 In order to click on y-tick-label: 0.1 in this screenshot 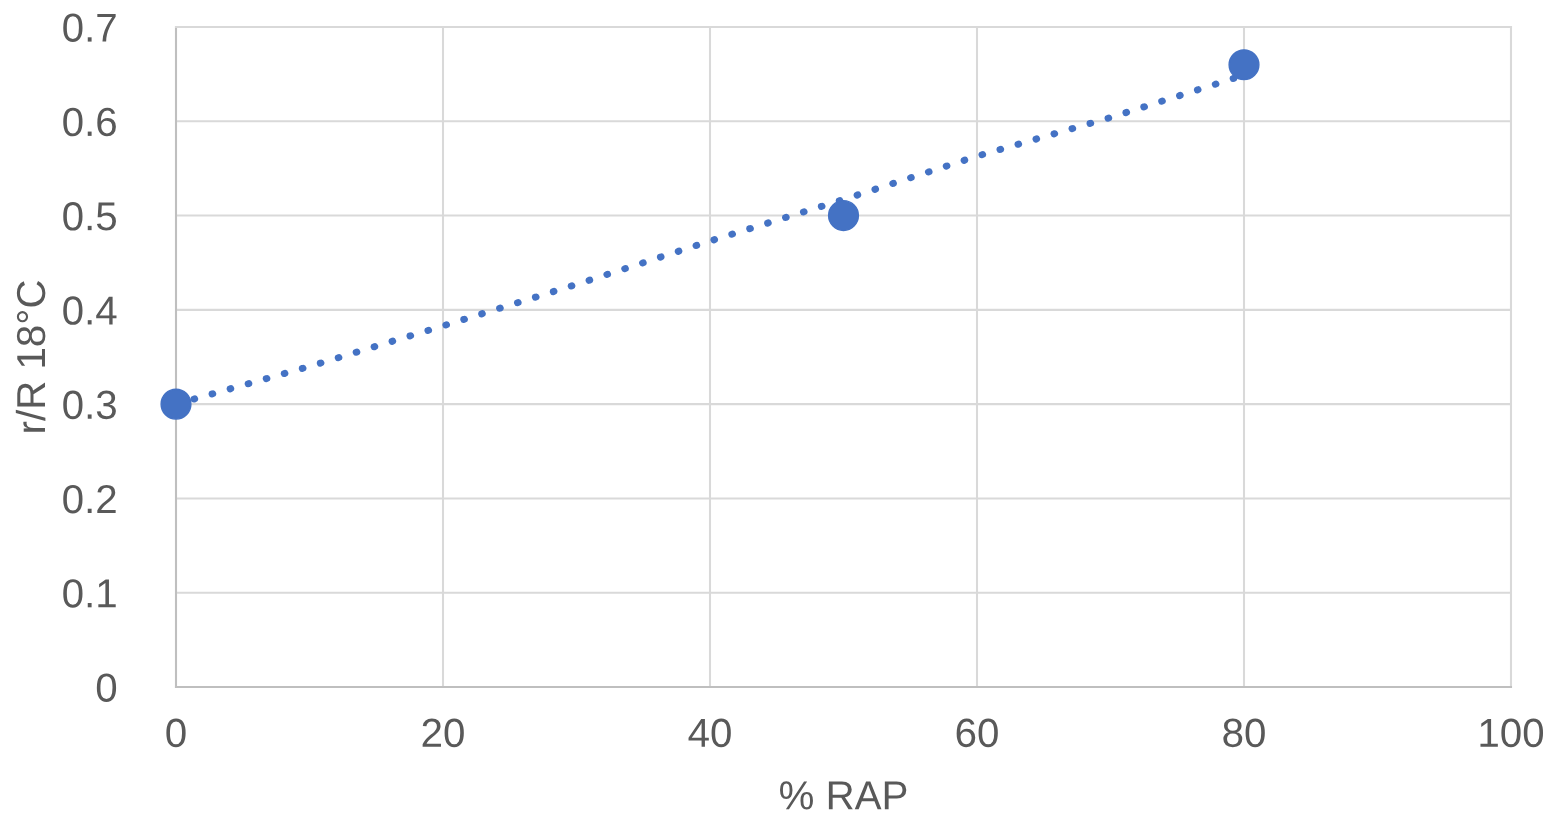, I will do `click(89, 593)`.